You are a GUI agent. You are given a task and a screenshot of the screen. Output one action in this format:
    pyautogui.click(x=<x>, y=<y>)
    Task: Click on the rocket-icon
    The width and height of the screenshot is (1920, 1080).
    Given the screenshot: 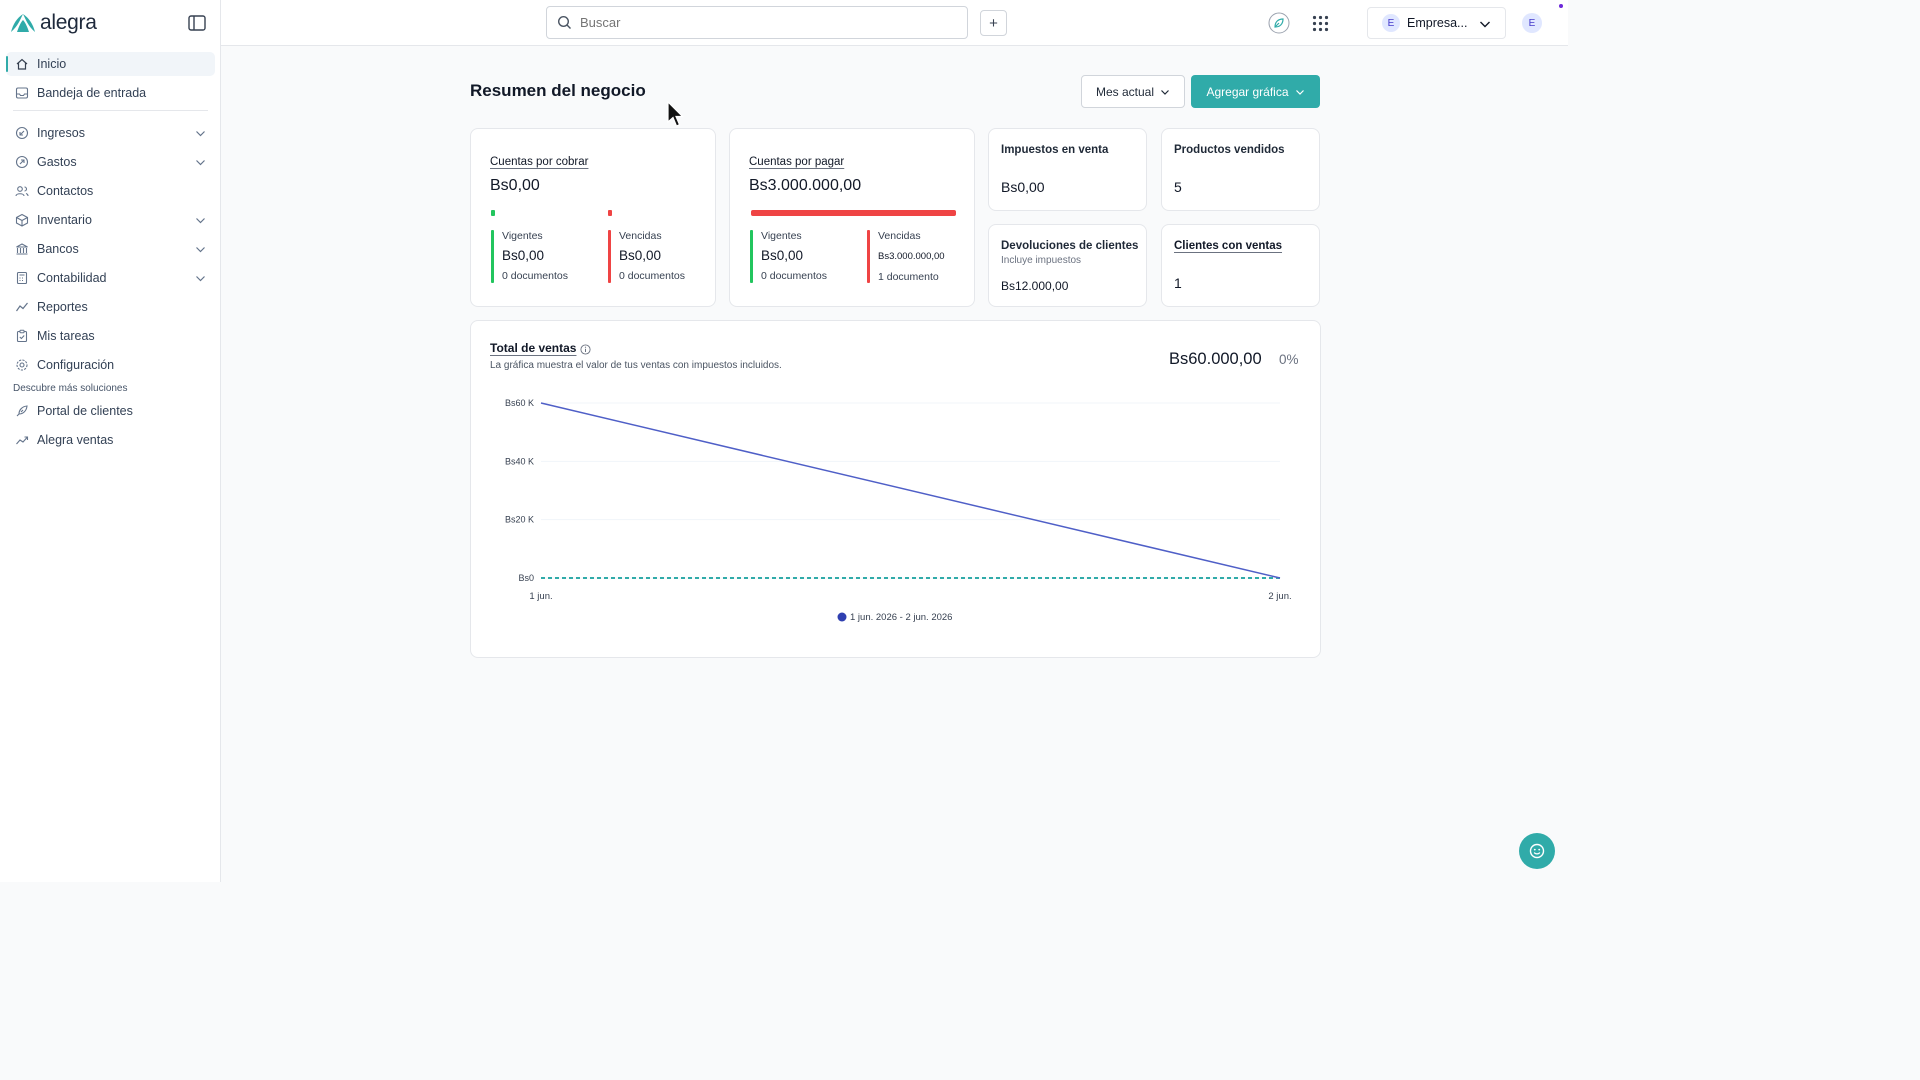 What is the action you would take?
    pyautogui.click(x=22, y=411)
    